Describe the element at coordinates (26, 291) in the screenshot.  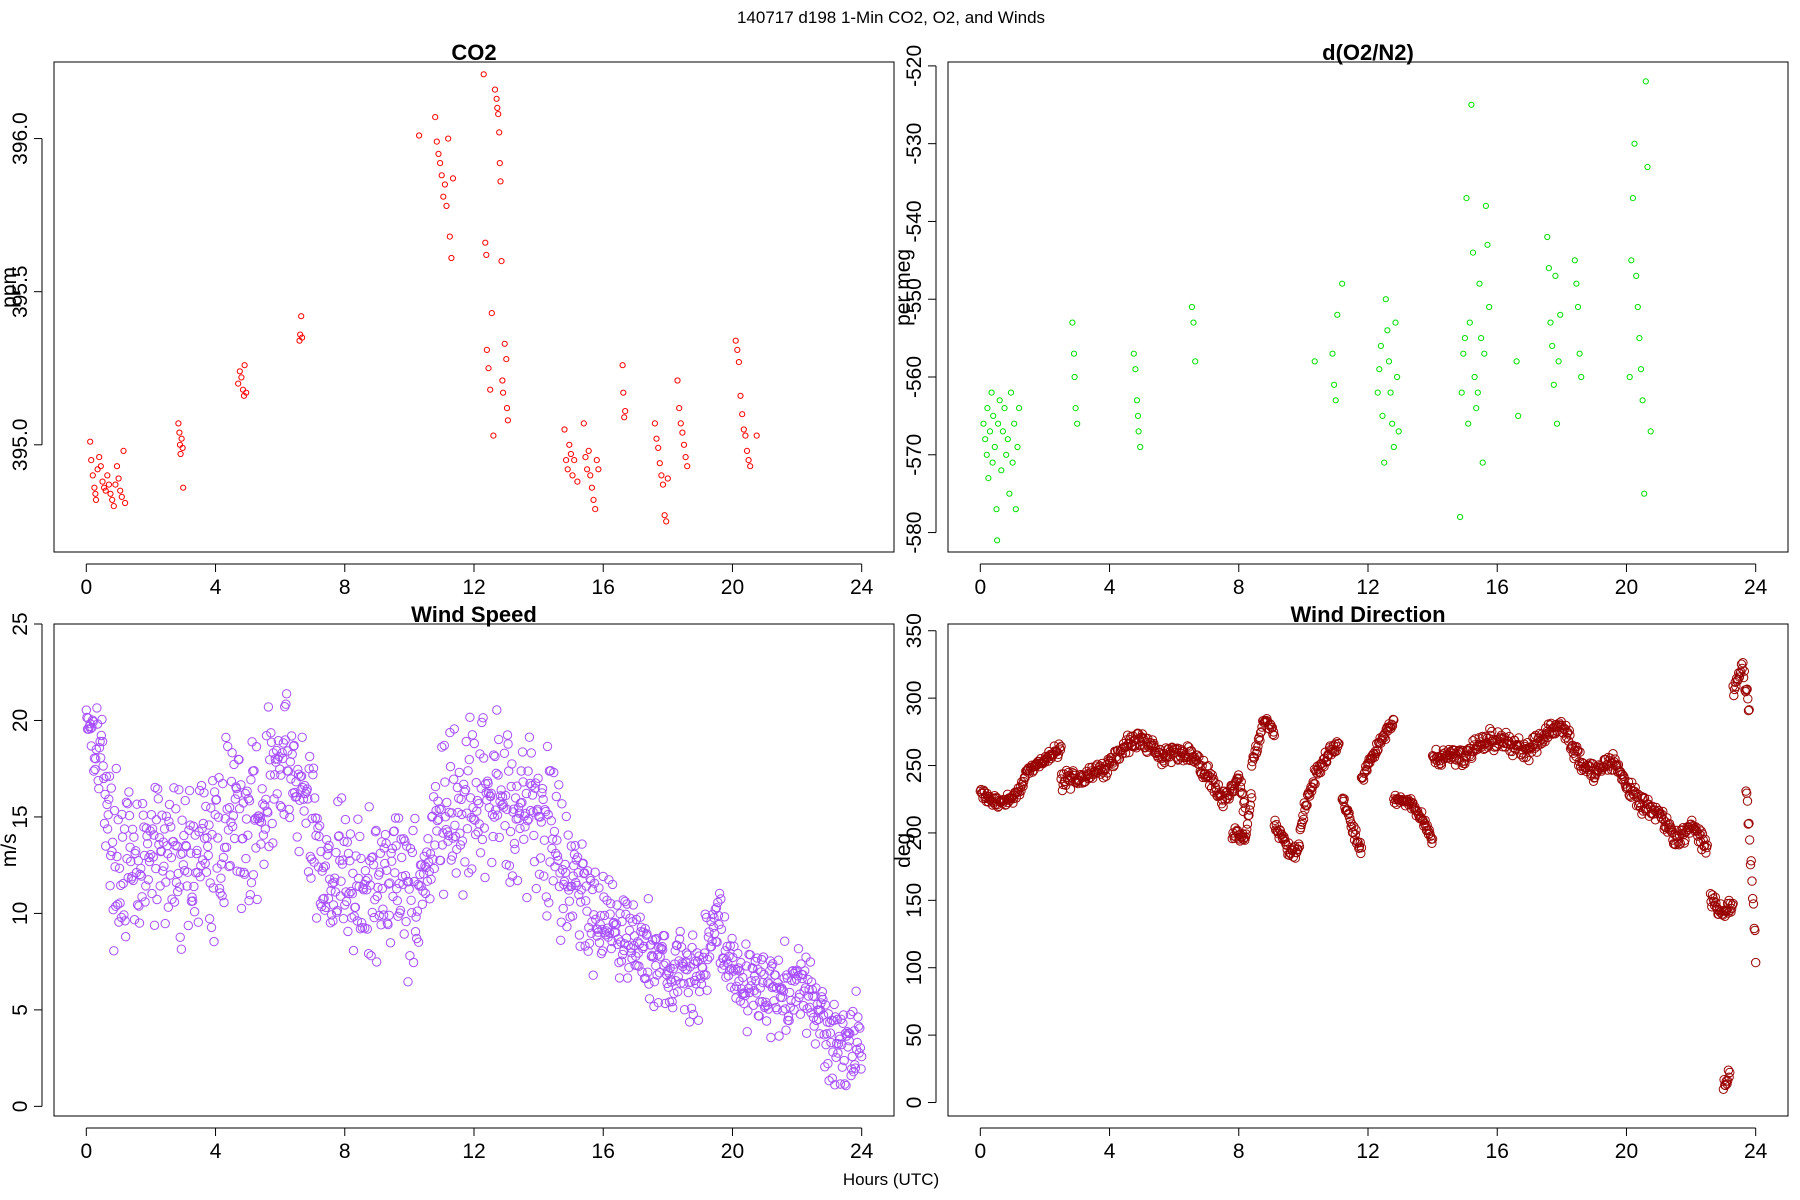
I see `co2-y-axis: 395.0 395.5 396.0` at that location.